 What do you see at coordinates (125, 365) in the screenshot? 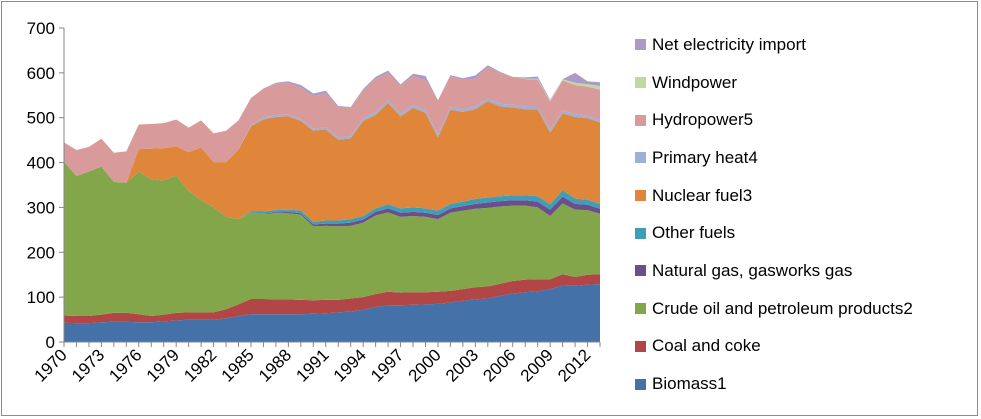
I see `x-tick-label: 1976` at bounding box center [125, 365].